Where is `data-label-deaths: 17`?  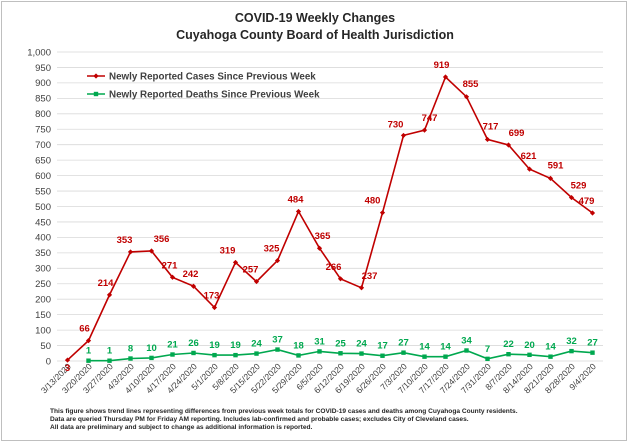
data-label-deaths: 17 is located at coordinates (382, 346).